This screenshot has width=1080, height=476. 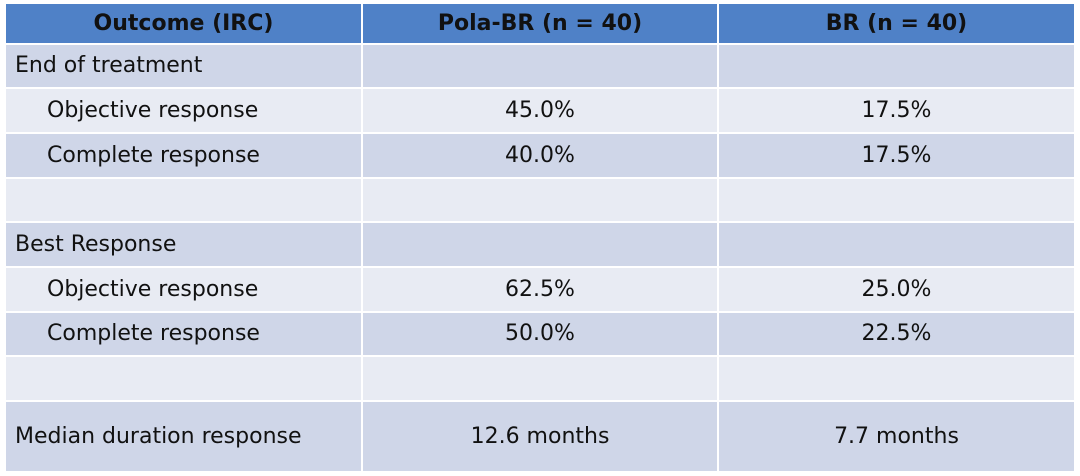 I want to click on cell: 40.0%, so click(x=540, y=155).